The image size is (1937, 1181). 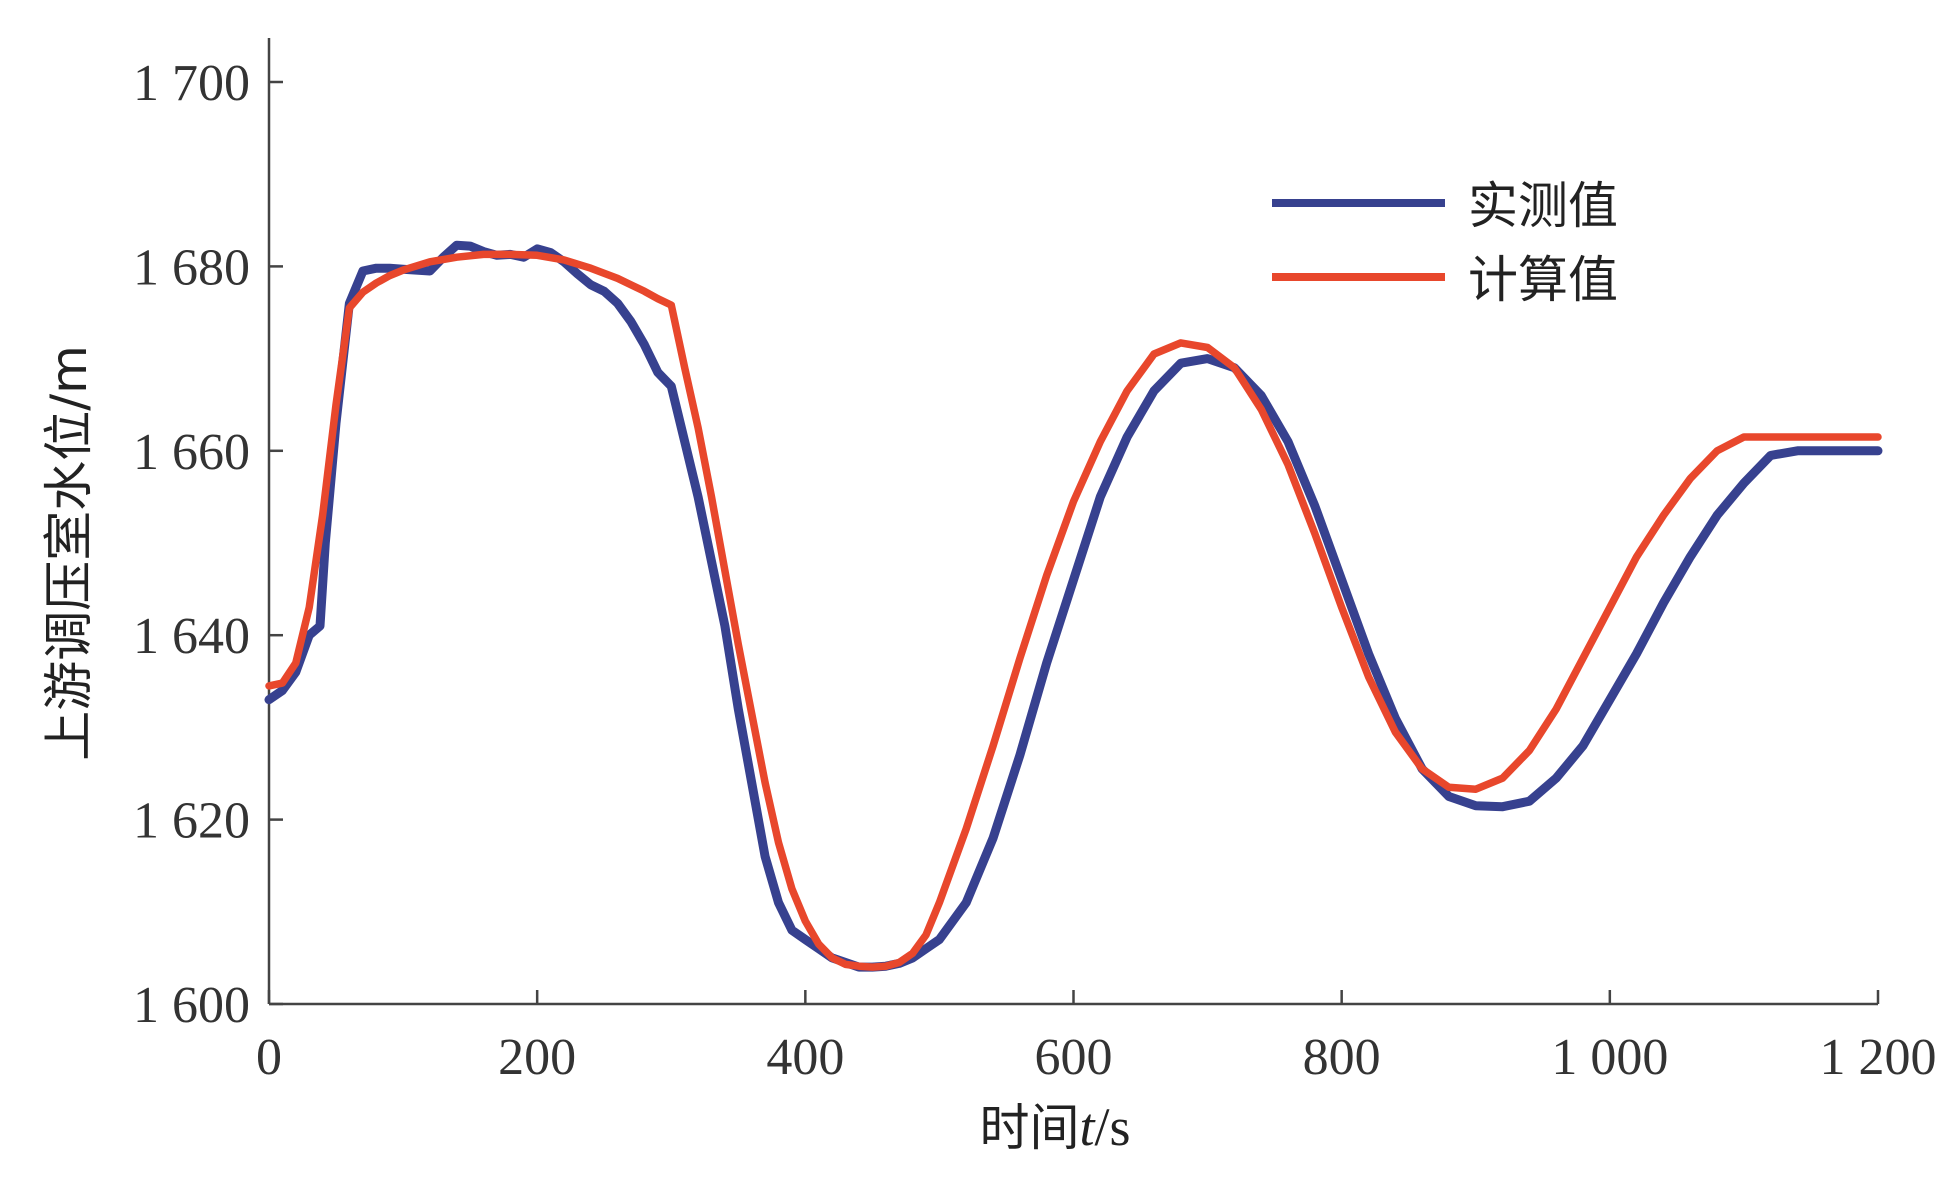 I want to click on x-ticks: 0 200 400 600 800 1 000 1 200, so click(x=1096, y=1038).